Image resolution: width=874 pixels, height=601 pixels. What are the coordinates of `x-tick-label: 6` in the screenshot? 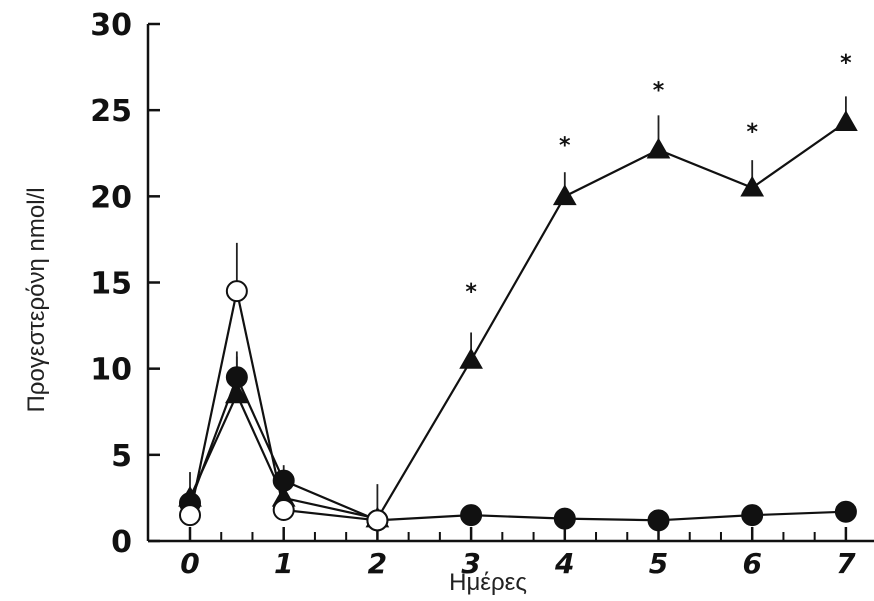 It's located at (751, 563).